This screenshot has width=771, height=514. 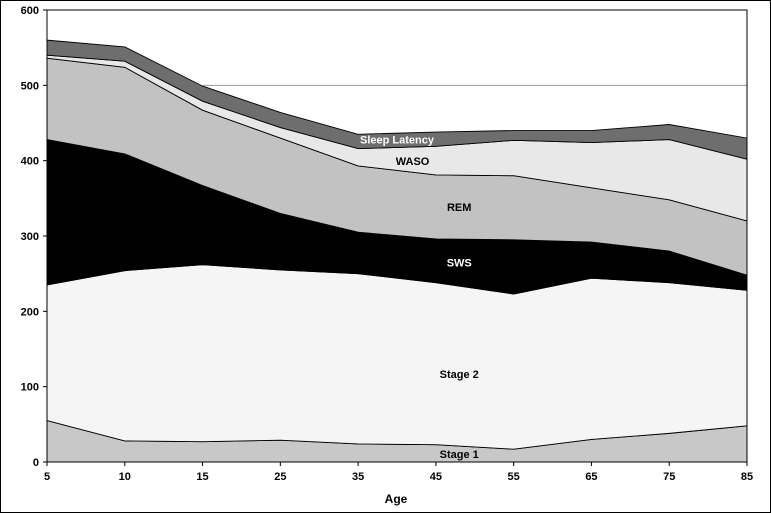 What do you see at coordinates (459, 455) in the screenshot?
I see `series-label-stage-1: Stage 1` at bounding box center [459, 455].